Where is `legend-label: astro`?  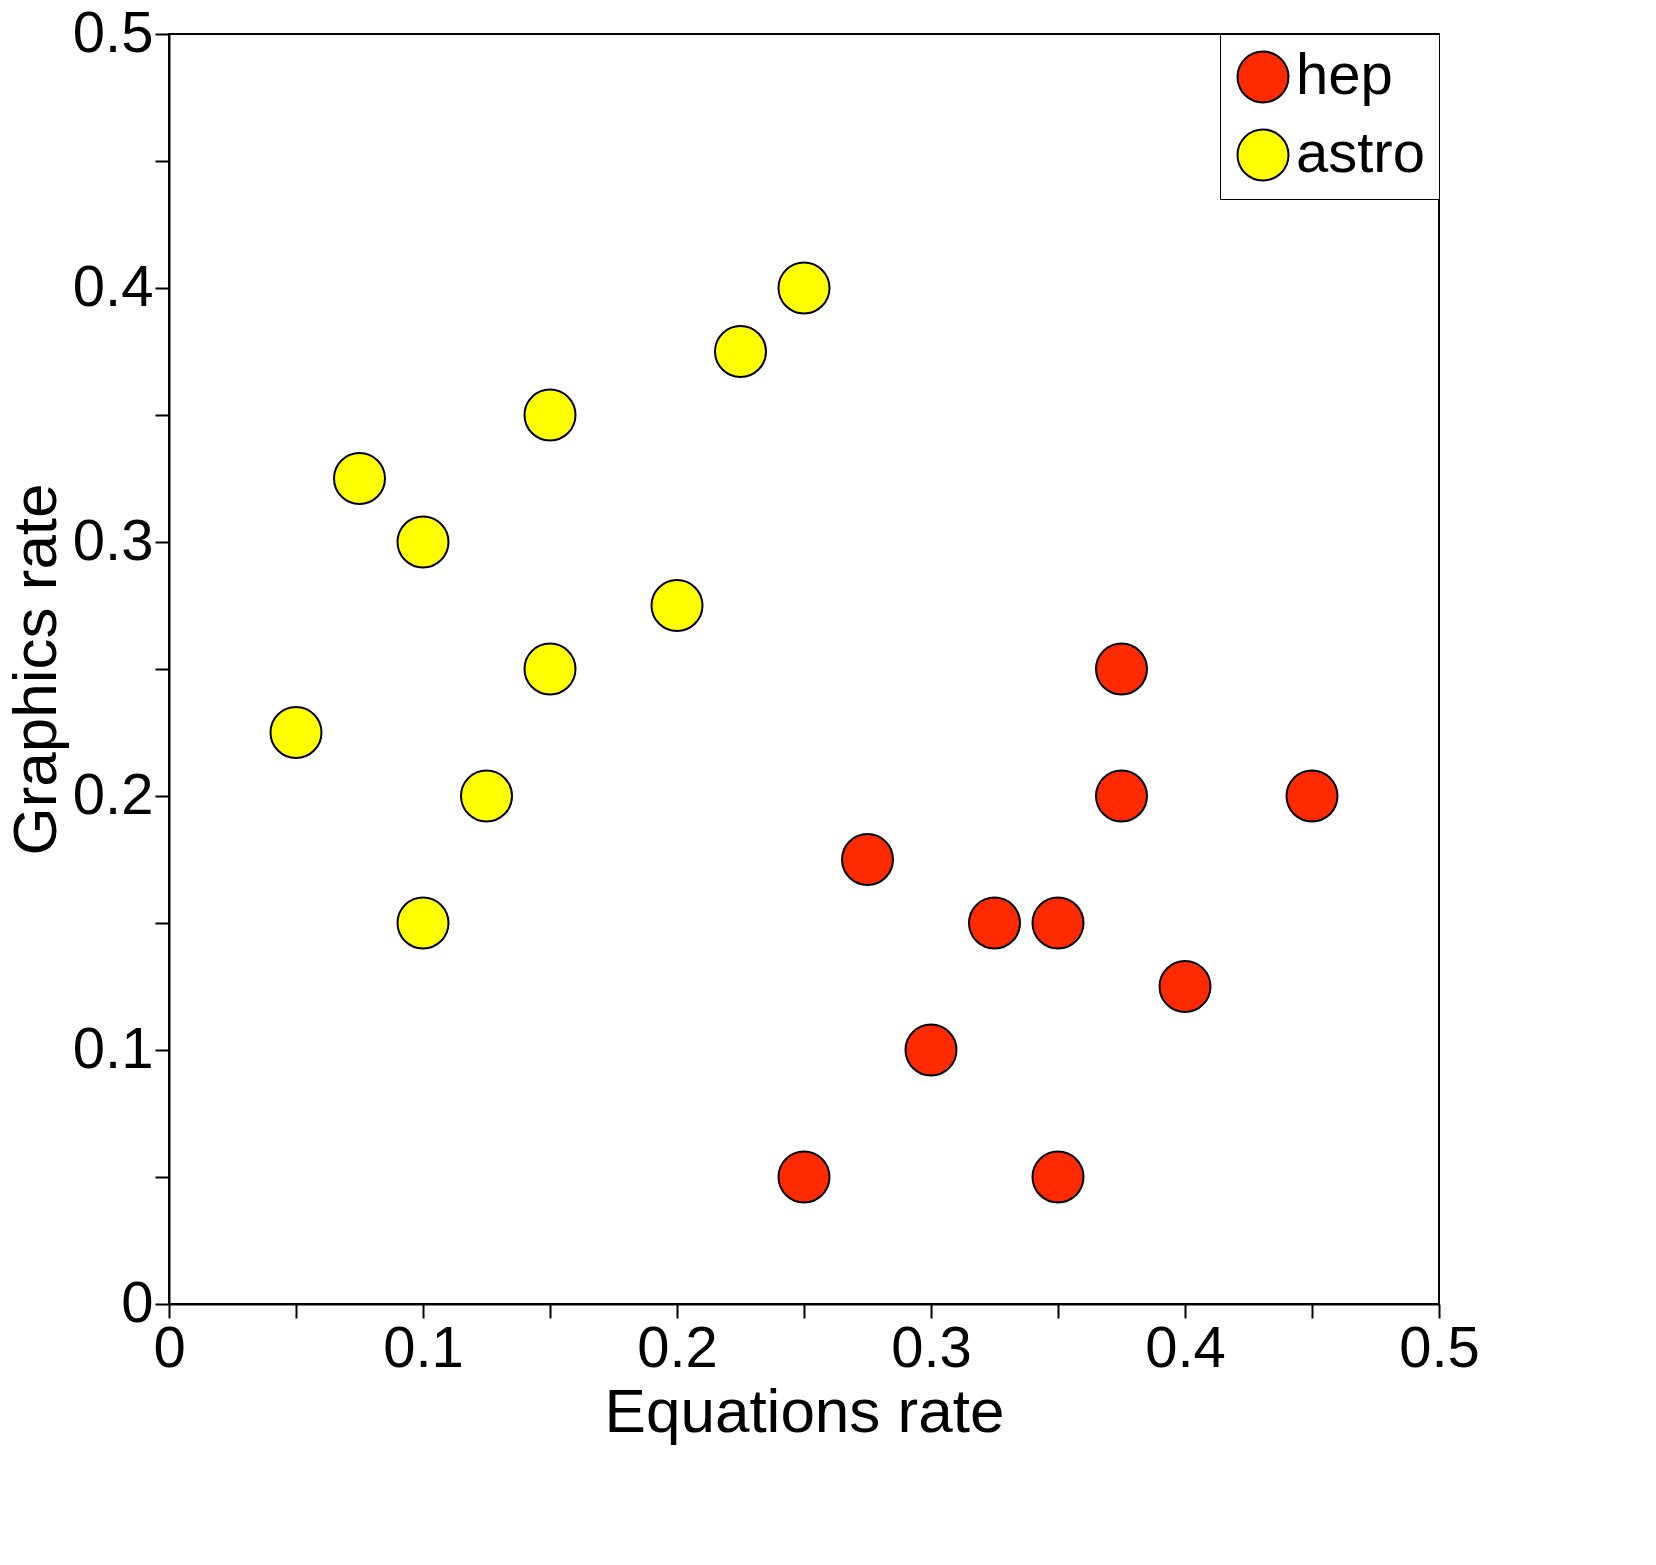
legend-label: astro is located at coordinates (1360, 151).